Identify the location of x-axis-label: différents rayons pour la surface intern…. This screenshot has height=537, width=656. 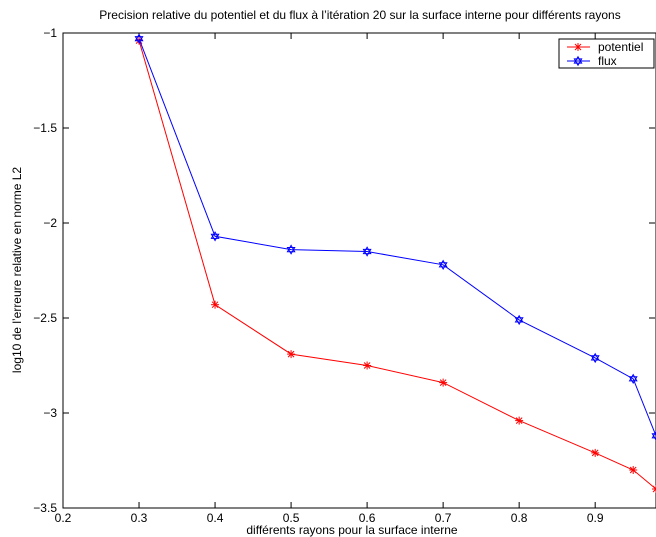
(352, 530).